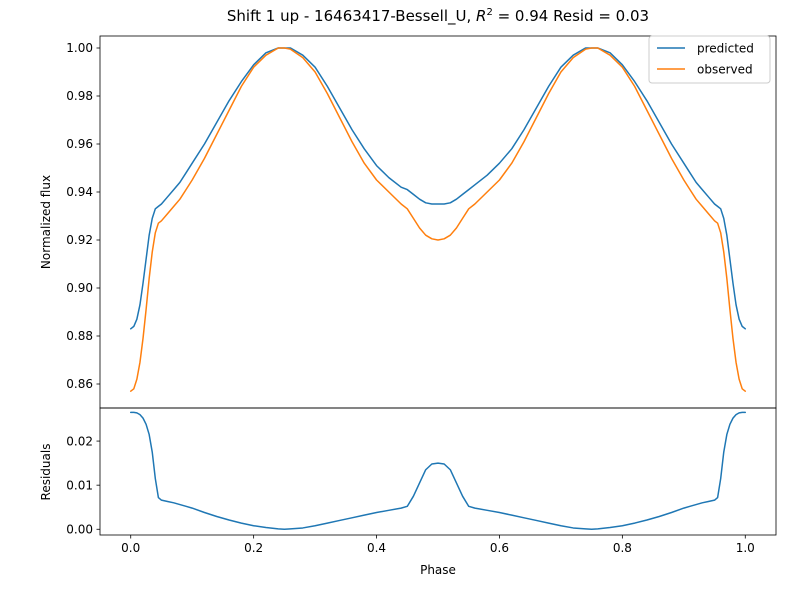 Image resolution: width=800 pixels, height=604 pixels. I want to click on flux-y-tick-label: 0.98, so click(79, 96).